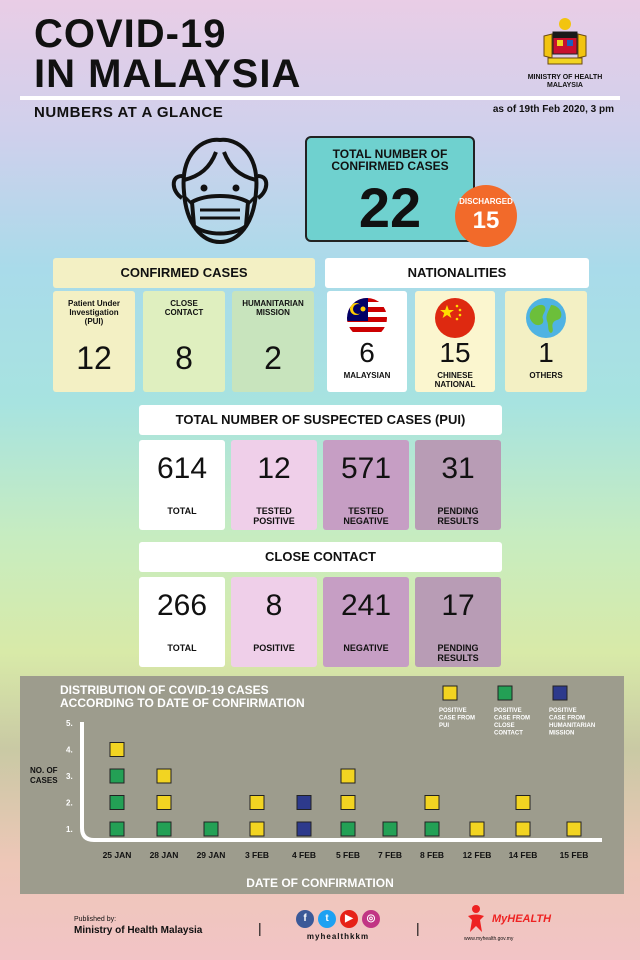  I want to click on x-tick-label: 14 FEB, so click(523, 855).